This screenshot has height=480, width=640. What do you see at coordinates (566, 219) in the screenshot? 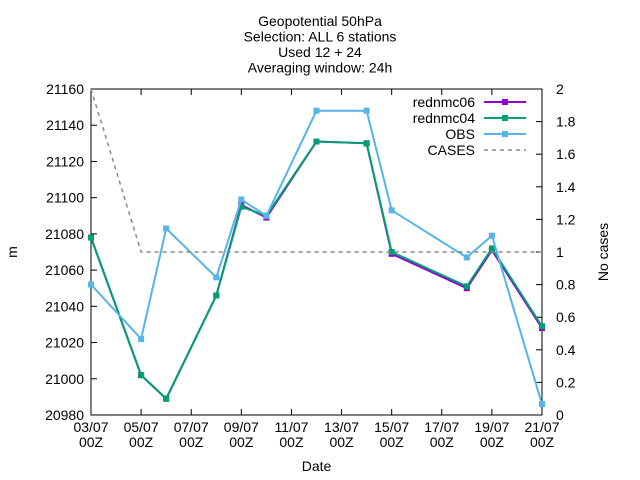
I see `y2-tick-label: 1.2` at bounding box center [566, 219].